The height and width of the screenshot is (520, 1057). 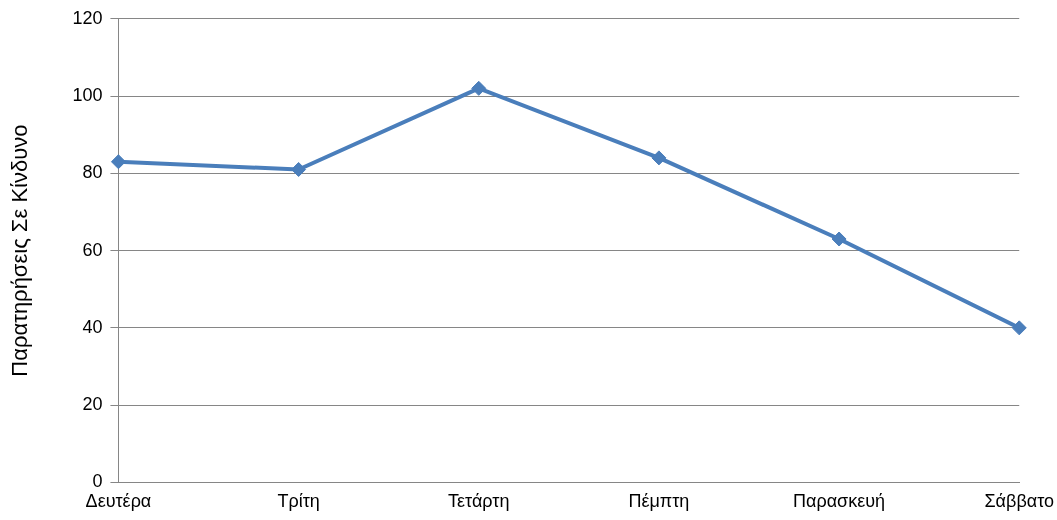 What do you see at coordinates (97, 481) in the screenshot?
I see `y-tick-label: 0` at bounding box center [97, 481].